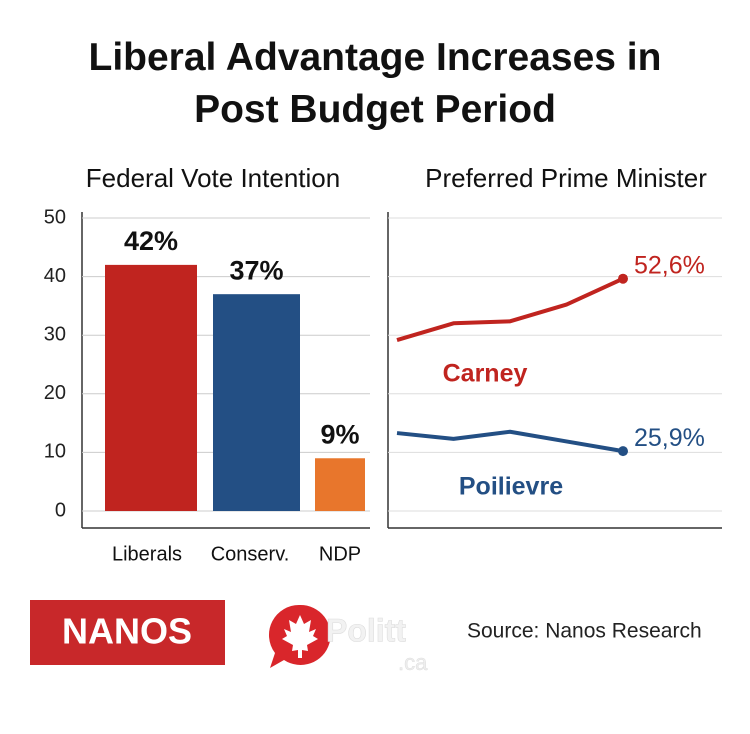 This screenshot has height=734, width=750. Describe the element at coordinates (340, 554) in the screenshot. I see `x-tick-label: NDP` at that location.